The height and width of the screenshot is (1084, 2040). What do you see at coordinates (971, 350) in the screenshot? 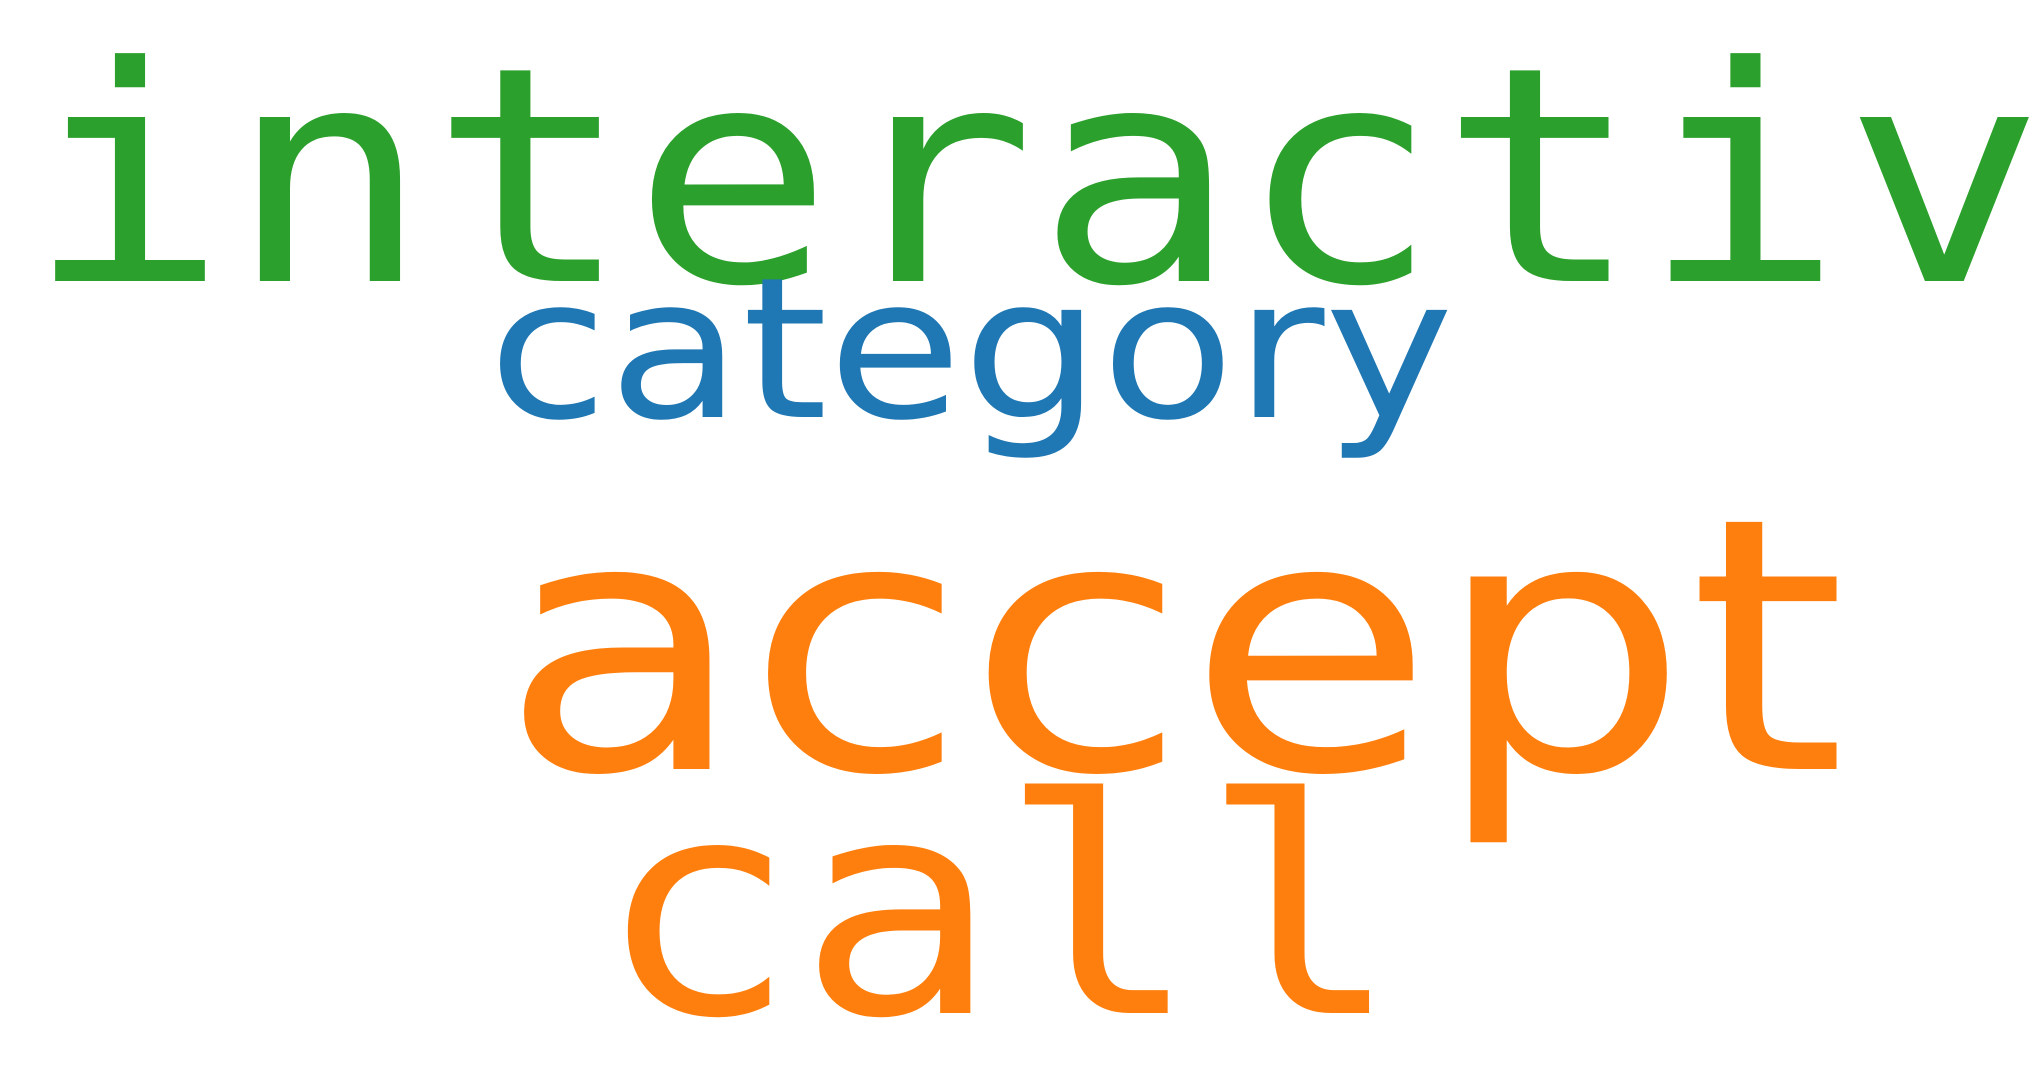
I see `word-category: category` at bounding box center [971, 350].